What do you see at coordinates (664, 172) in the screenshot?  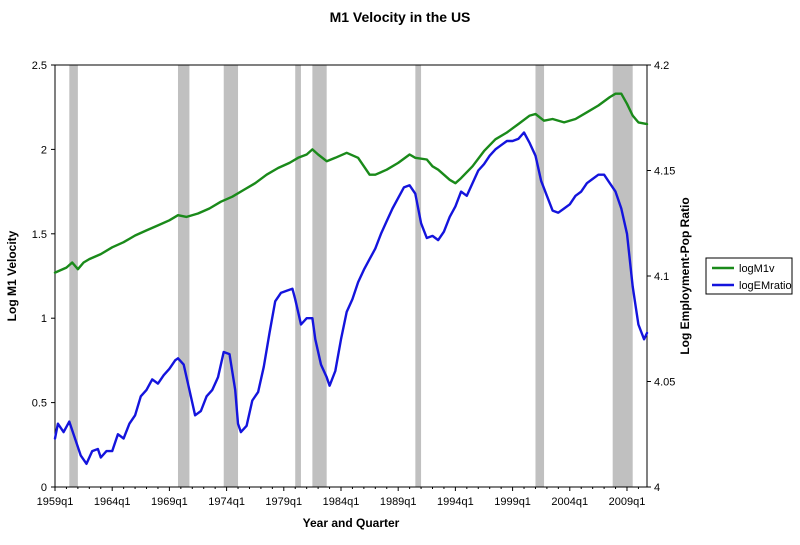 I see `right-tick-label: 4.15` at bounding box center [664, 172].